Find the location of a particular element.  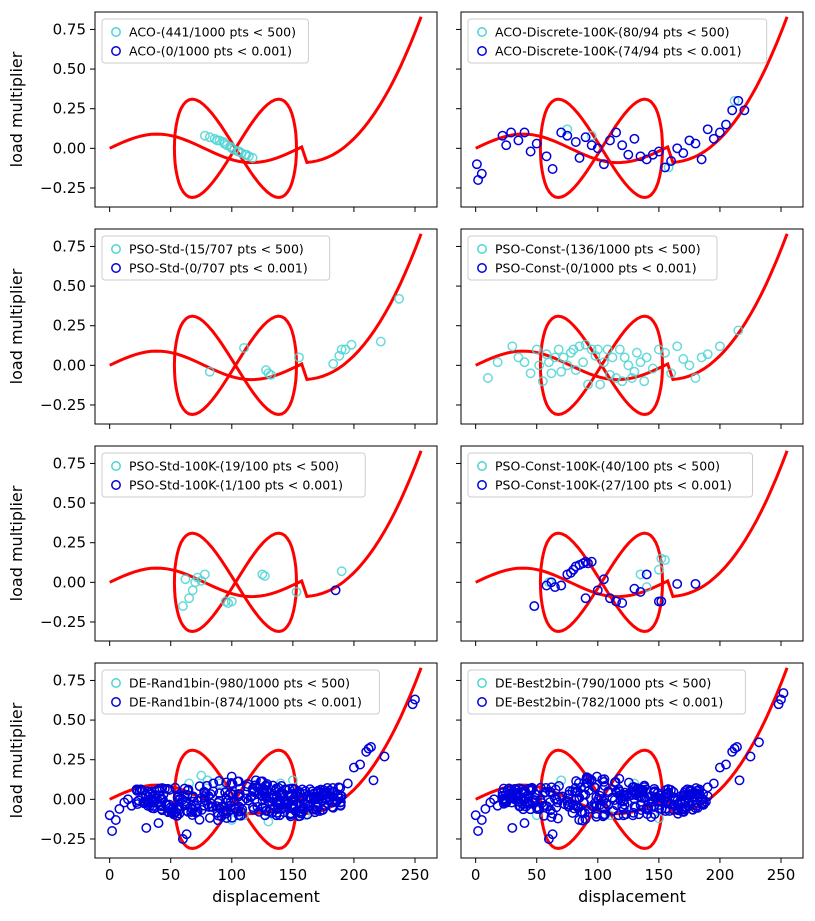

legend-label: PSO-Std-(0/707 pts < 0.001) is located at coordinates (218, 268).